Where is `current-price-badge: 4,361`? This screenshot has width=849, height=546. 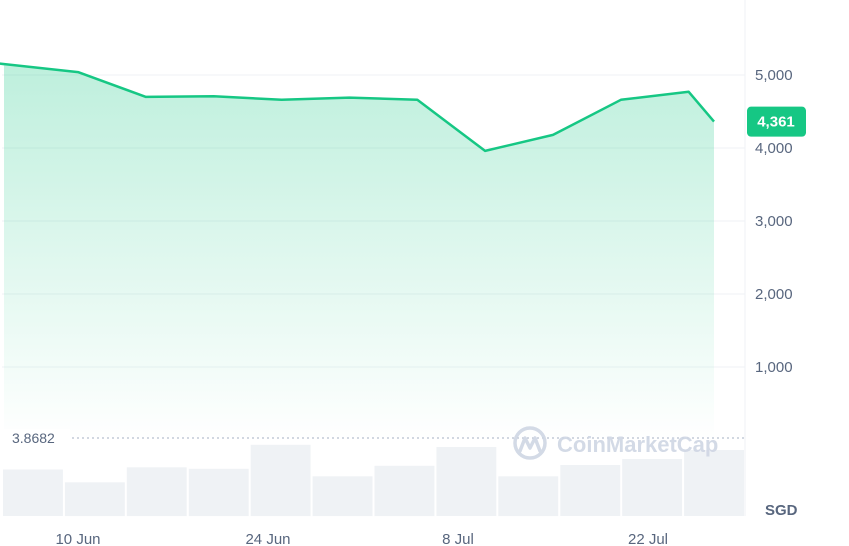 current-price-badge: 4,361 is located at coordinates (776, 121).